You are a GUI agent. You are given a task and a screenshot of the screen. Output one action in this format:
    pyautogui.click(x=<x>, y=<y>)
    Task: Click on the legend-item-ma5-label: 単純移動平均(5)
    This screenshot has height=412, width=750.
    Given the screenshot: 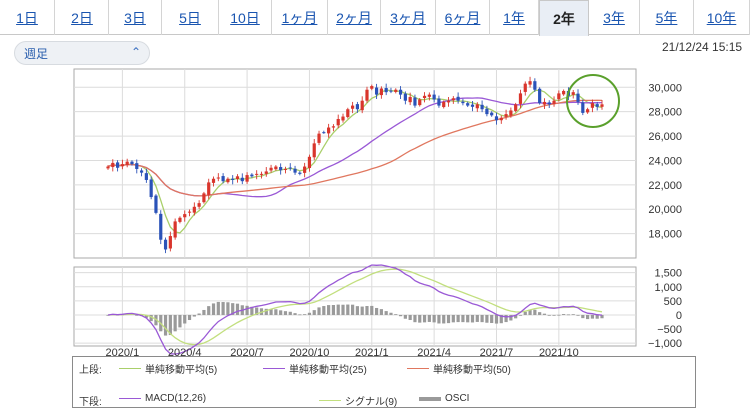 What is the action you would take?
    pyautogui.click(x=181, y=370)
    